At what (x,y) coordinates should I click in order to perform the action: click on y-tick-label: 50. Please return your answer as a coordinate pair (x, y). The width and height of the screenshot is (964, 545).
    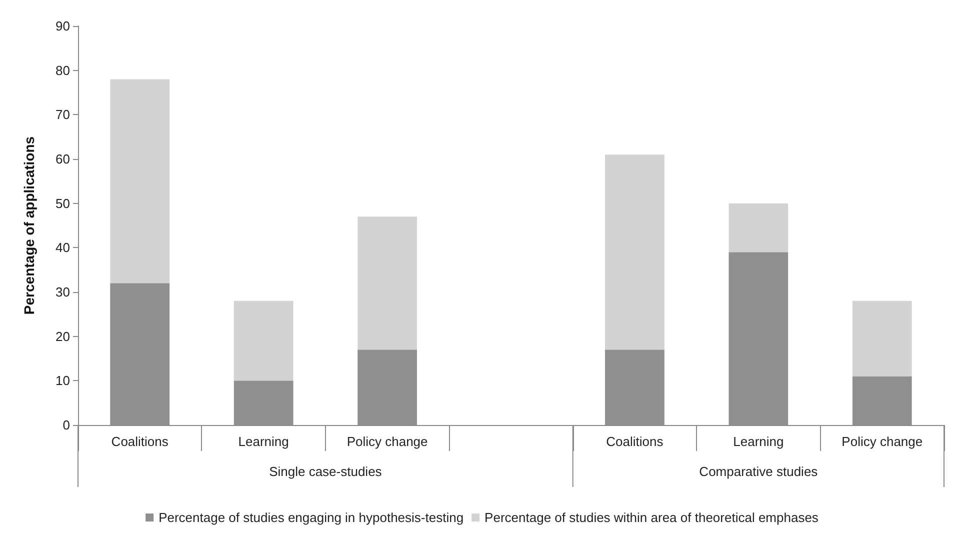
    Looking at the image, I should click on (63, 203).